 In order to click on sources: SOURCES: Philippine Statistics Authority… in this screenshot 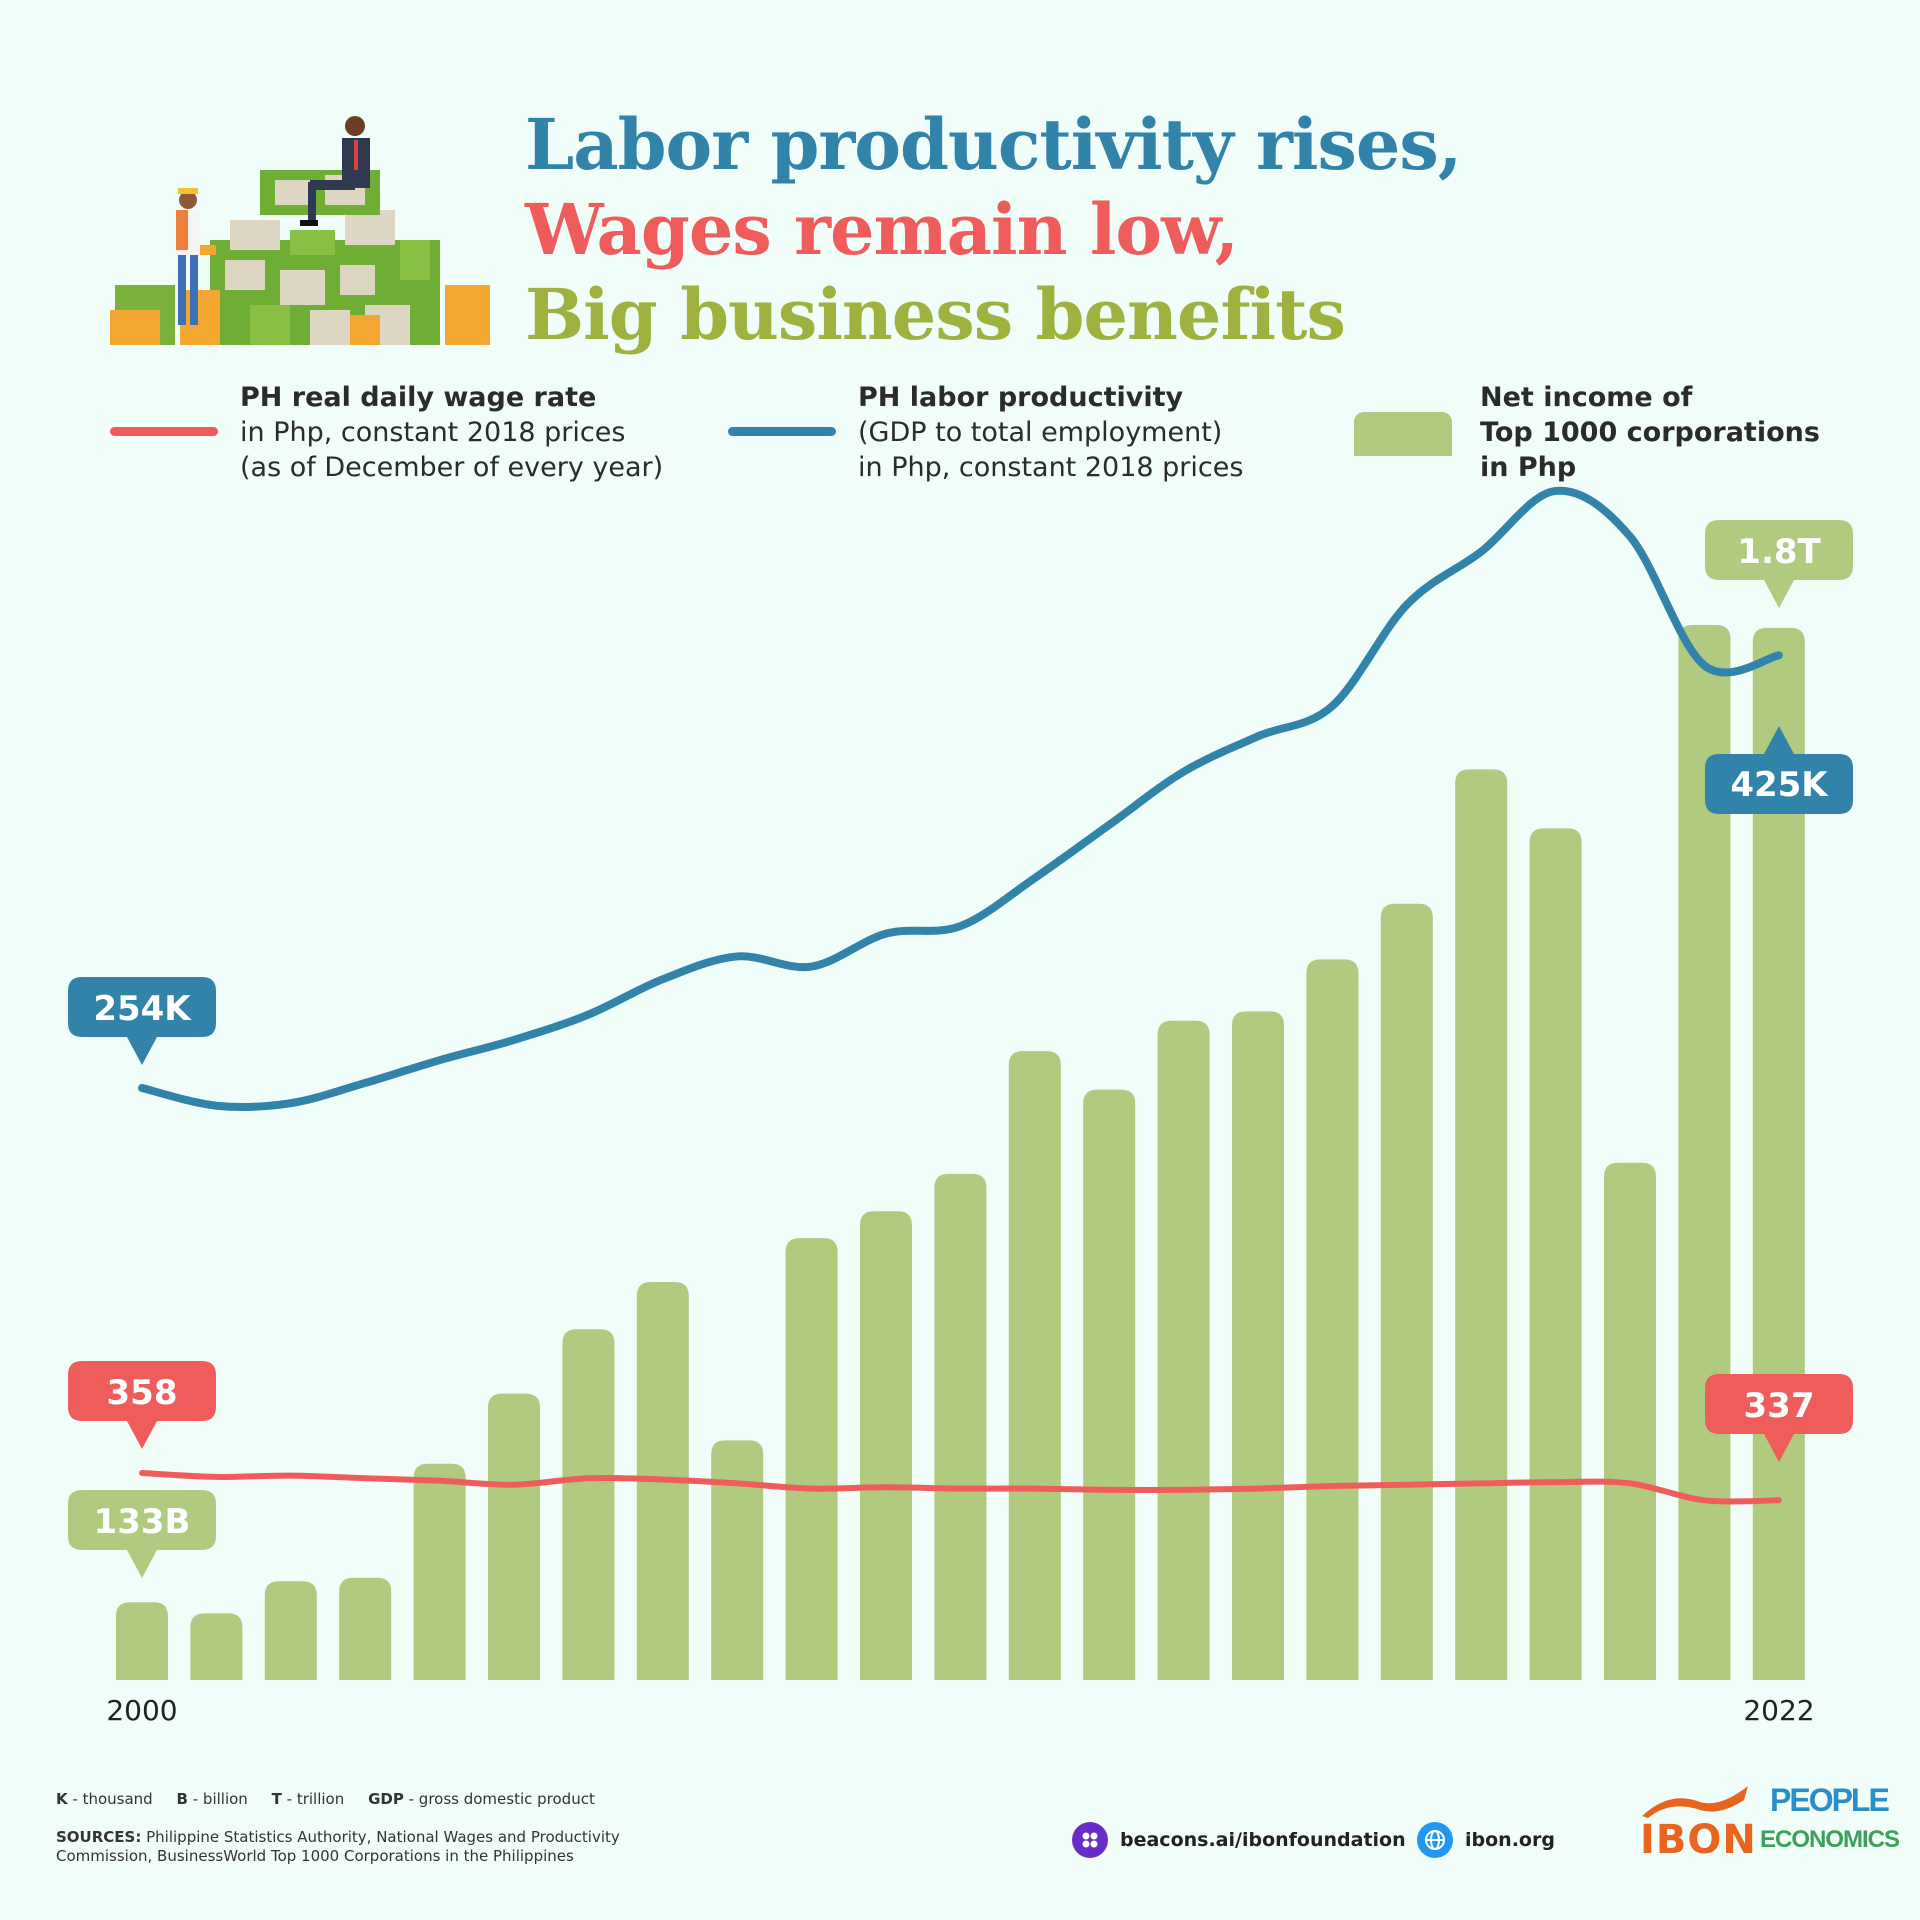, I will do `click(338, 1847)`.